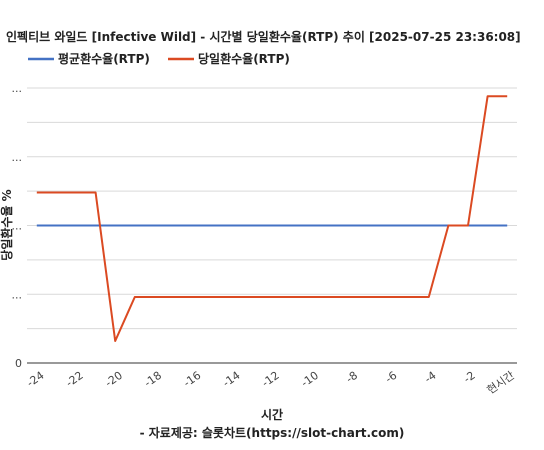  I want to click on x-tick-label: -8, so click(352, 377).